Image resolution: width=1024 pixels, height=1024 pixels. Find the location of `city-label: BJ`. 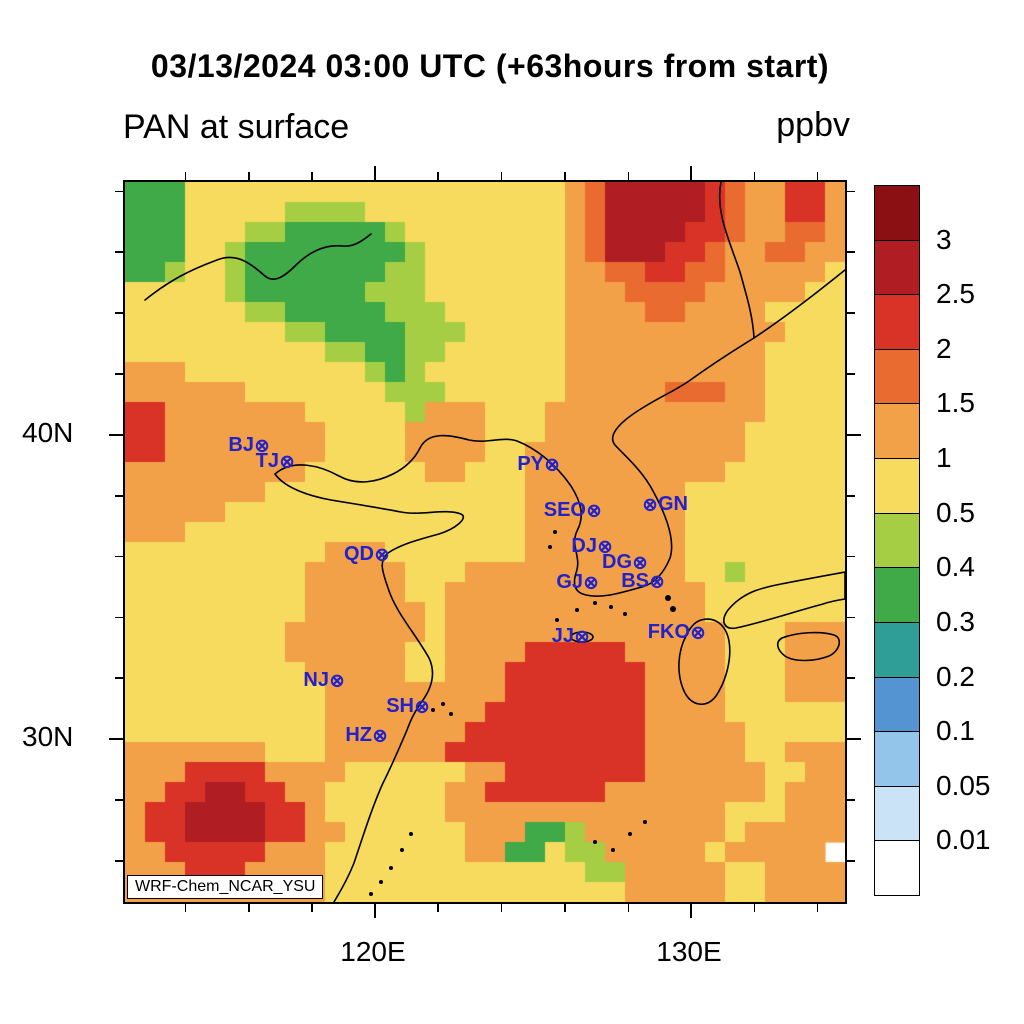

city-label: BJ is located at coordinates (241, 445).